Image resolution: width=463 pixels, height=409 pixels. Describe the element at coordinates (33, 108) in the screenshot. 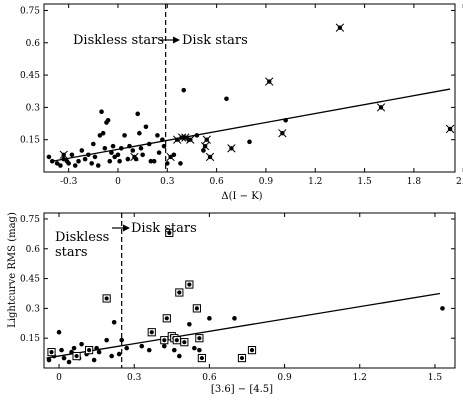

I see `top-y-tick-label: 0.3` at that location.